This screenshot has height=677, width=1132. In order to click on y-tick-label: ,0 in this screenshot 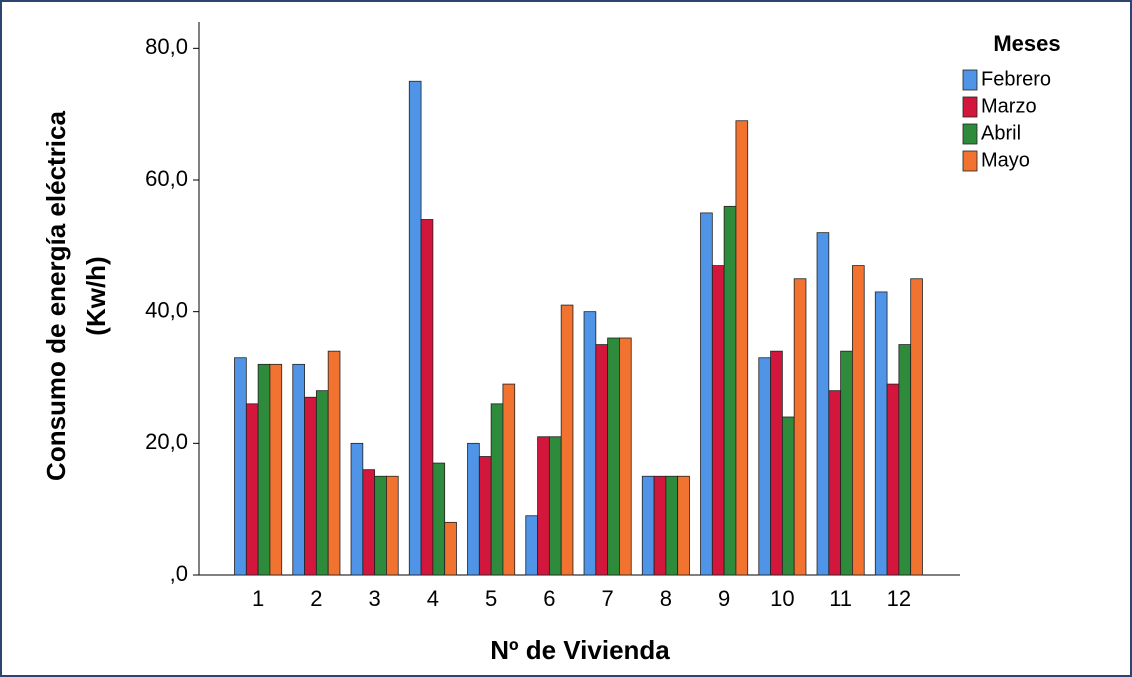, I will do `click(179, 573)`.